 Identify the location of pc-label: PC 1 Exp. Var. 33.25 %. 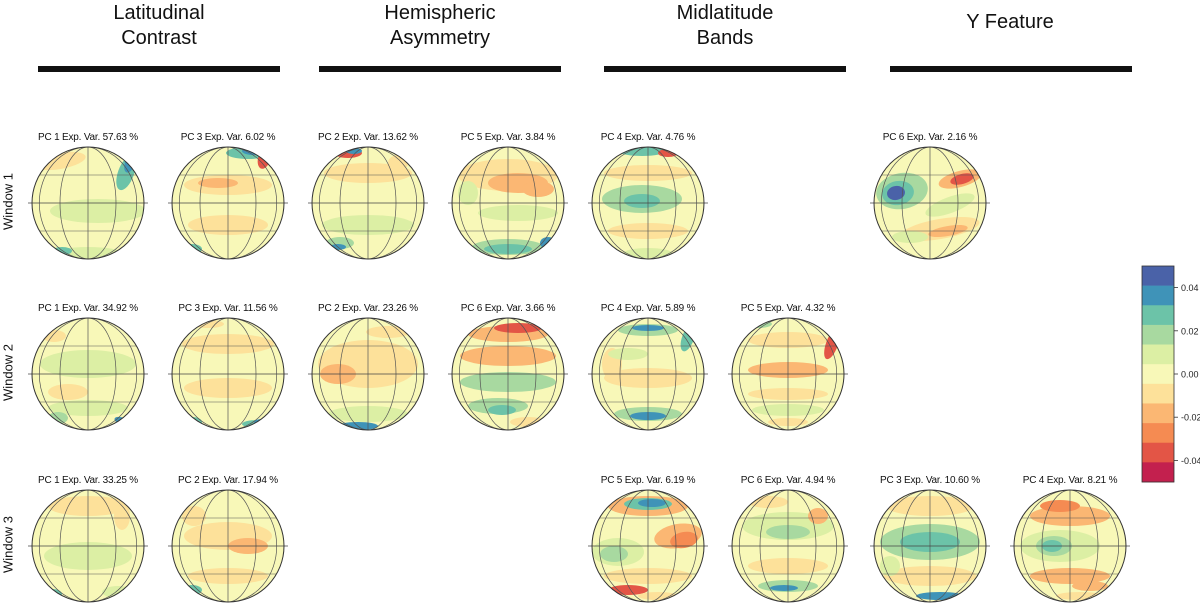
(88, 480).